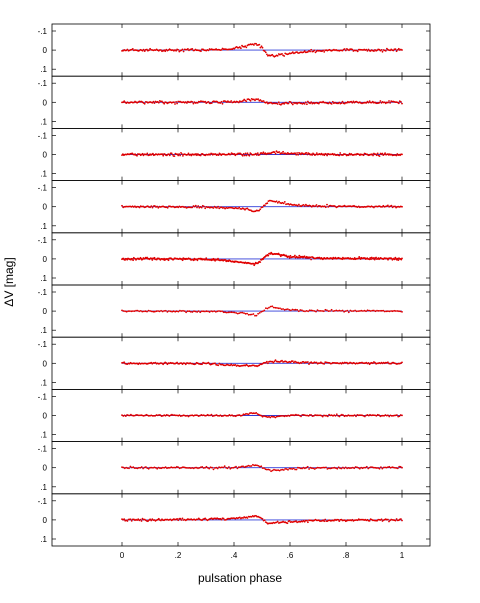 The image size is (480, 603). I want to click on panel-5: -.1 0 .1, so click(234, 259).